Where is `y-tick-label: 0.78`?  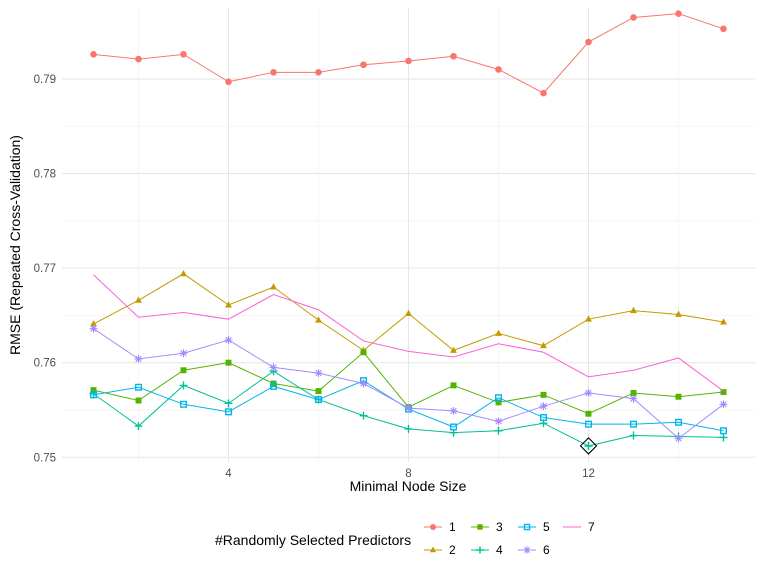 y-tick-label: 0.78 is located at coordinates (45, 175).